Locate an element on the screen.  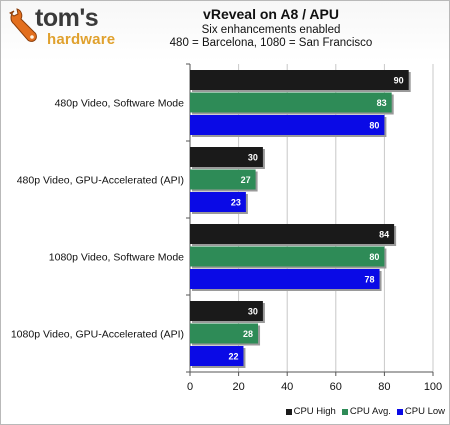
chart-title: vReveal on A8 / APU is located at coordinates (271, 14).